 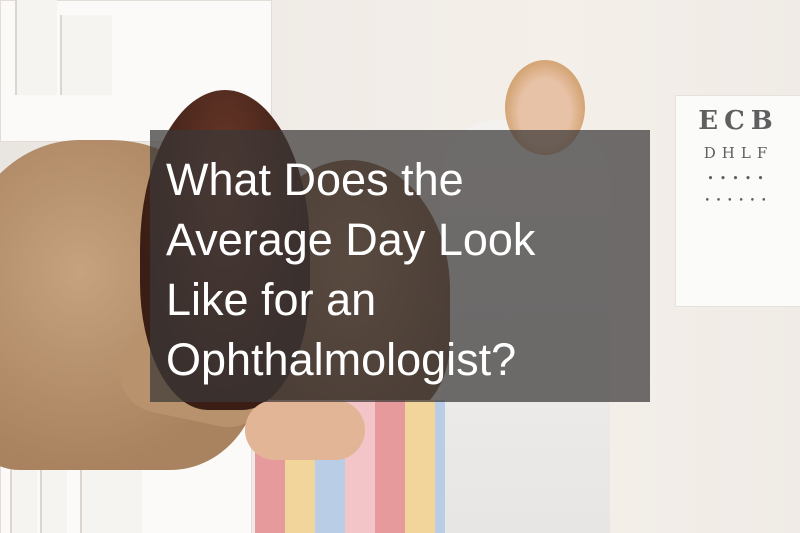 What do you see at coordinates (36, 47) in the screenshot?
I see `binder` at bounding box center [36, 47].